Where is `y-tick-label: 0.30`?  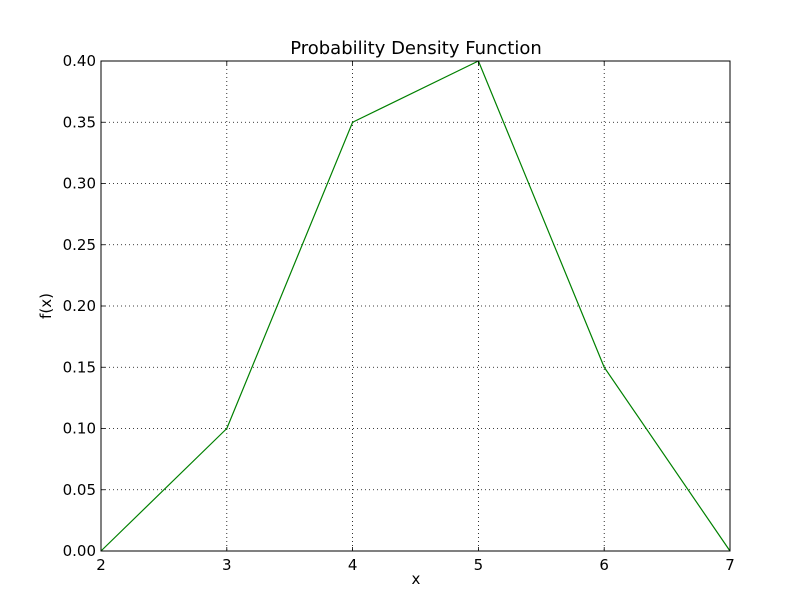
y-tick-label: 0.30 is located at coordinates (79, 184).